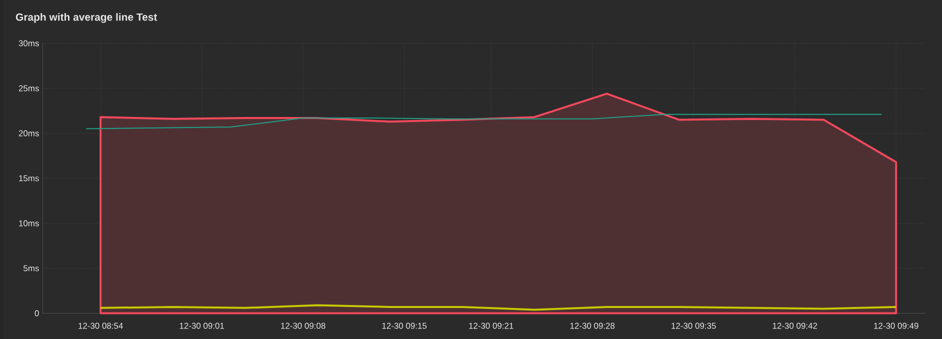 Image resolution: width=942 pixels, height=339 pixels. Describe the element at coordinates (794, 325) in the screenshot. I see `x-tick-label: 12-30 09:42` at that location.